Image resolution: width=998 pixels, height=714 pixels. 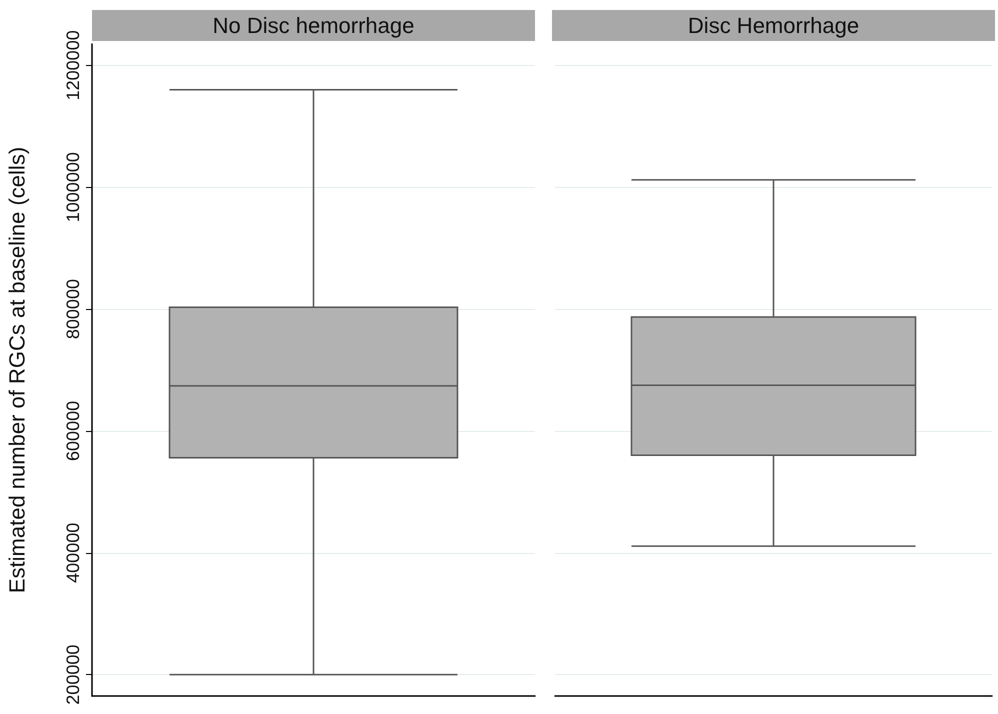 What do you see at coordinates (73, 430) in the screenshot?
I see `y-tick-label: 600000` at bounding box center [73, 430].